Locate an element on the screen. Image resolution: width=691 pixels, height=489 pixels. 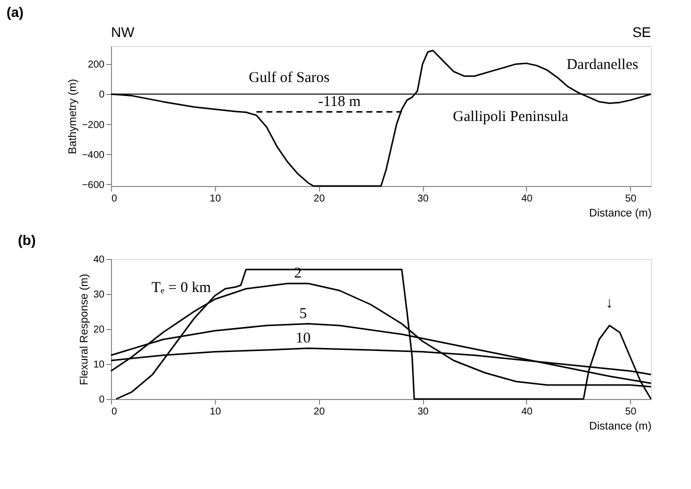
annotation: Dardanelles is located at coordinates (602, 65).